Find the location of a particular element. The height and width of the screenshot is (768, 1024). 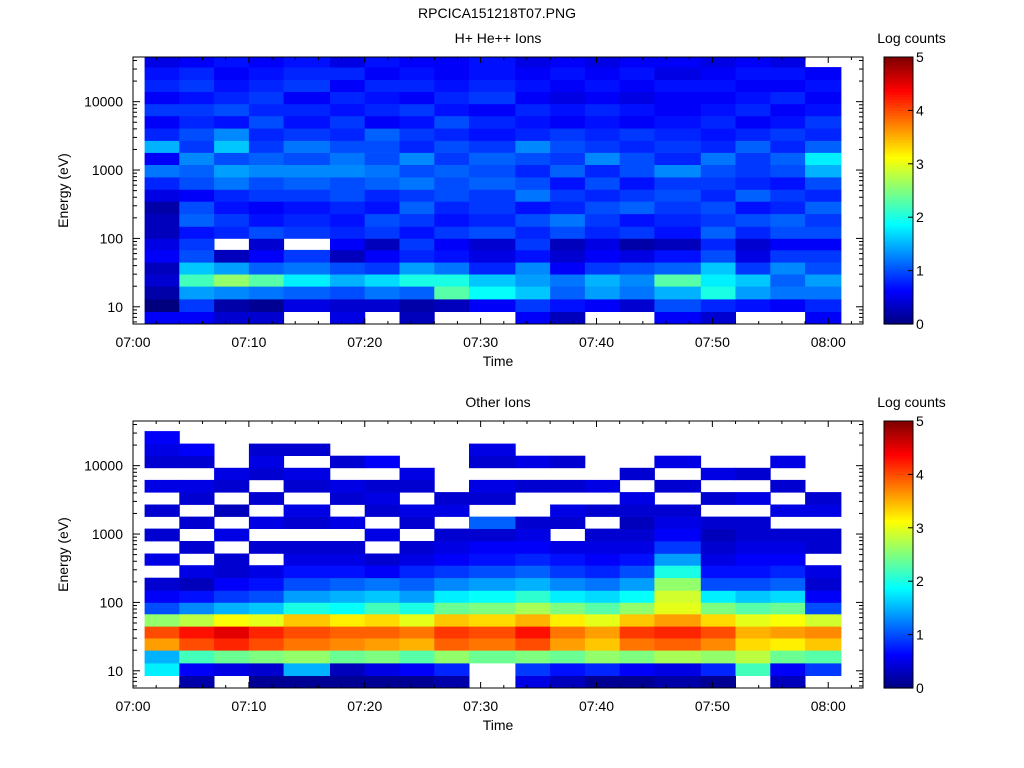

y-tick-label: 1000 is located at coordinates (107, 534).